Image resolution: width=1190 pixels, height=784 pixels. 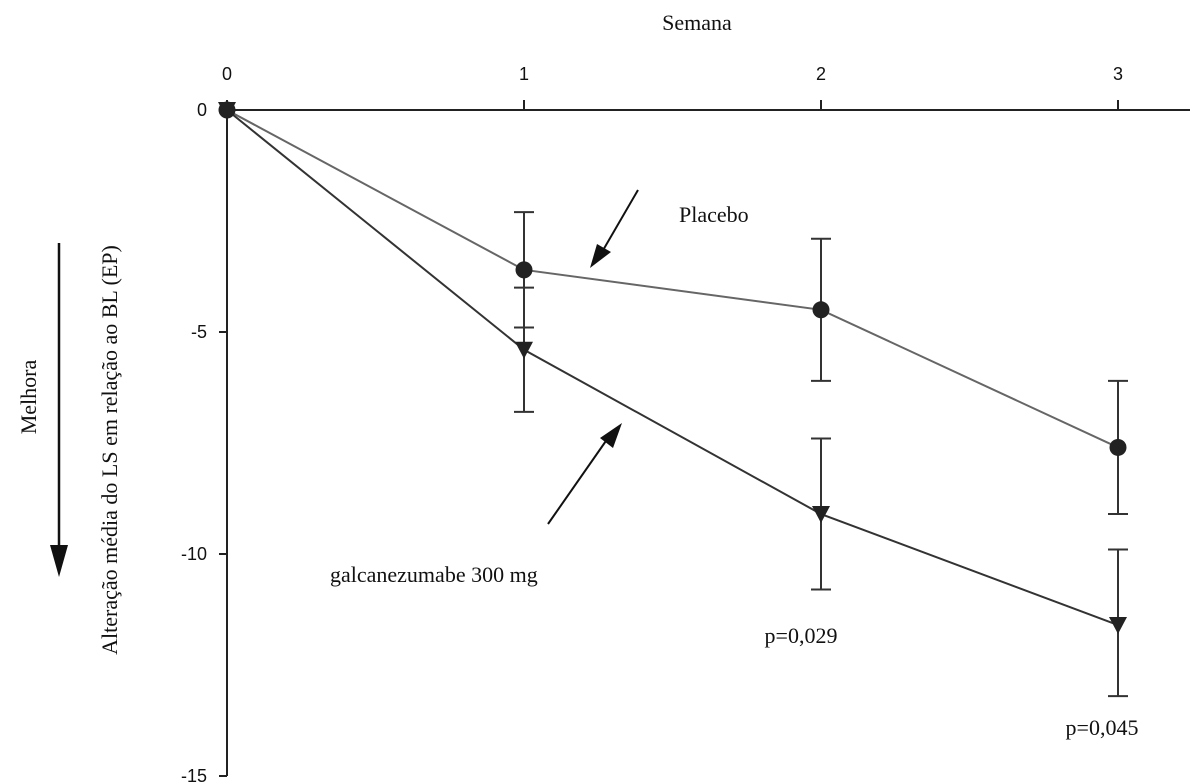 What do you see at coordinates (611, 435) in the screenshot?
I see `galcanezumab-callout-arrowhead` at bounding box center [611, 435].